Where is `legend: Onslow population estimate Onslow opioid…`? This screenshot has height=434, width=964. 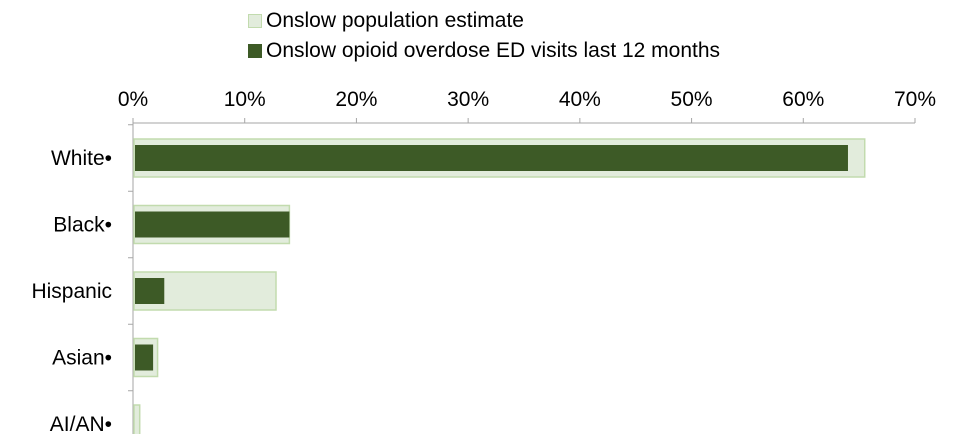
legend: Onslow population estimate Onslow opioid… is located at coordinates (484, 36).